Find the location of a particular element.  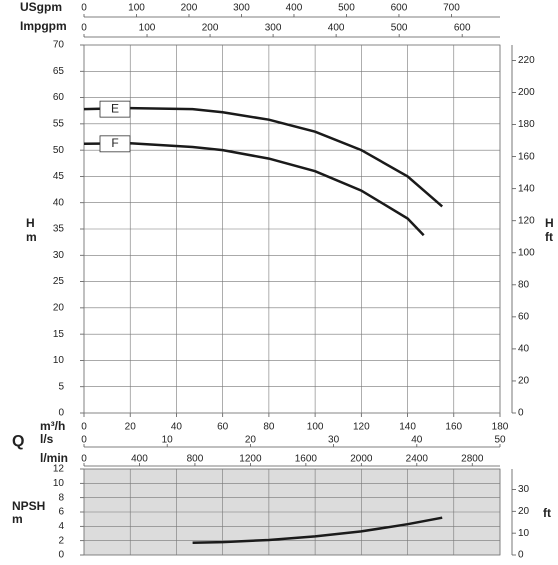

curve-label: E is located at coordinates (115, 108).